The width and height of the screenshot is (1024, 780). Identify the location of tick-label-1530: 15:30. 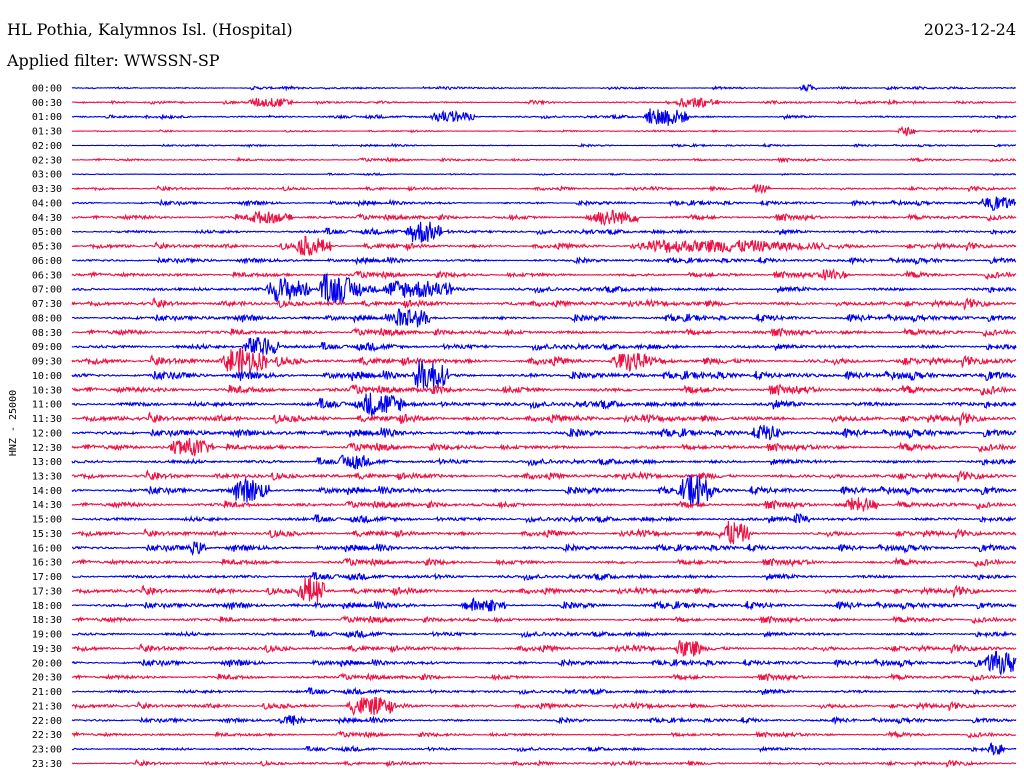
(47, 534).